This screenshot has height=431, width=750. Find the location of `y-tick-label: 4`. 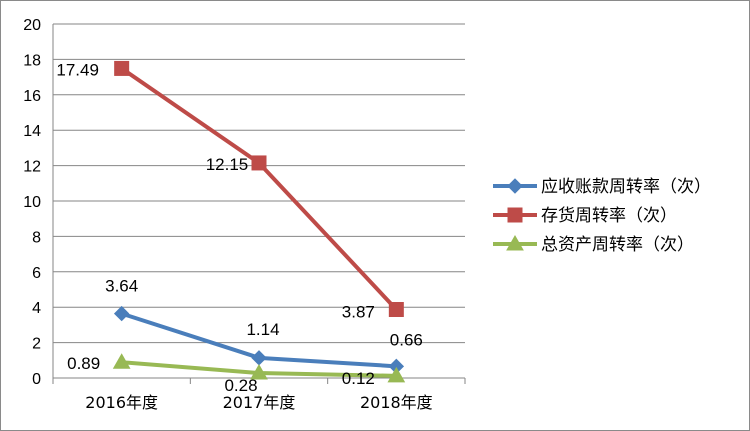

y-tick-label: 4 is located at coordinates (36, 308).